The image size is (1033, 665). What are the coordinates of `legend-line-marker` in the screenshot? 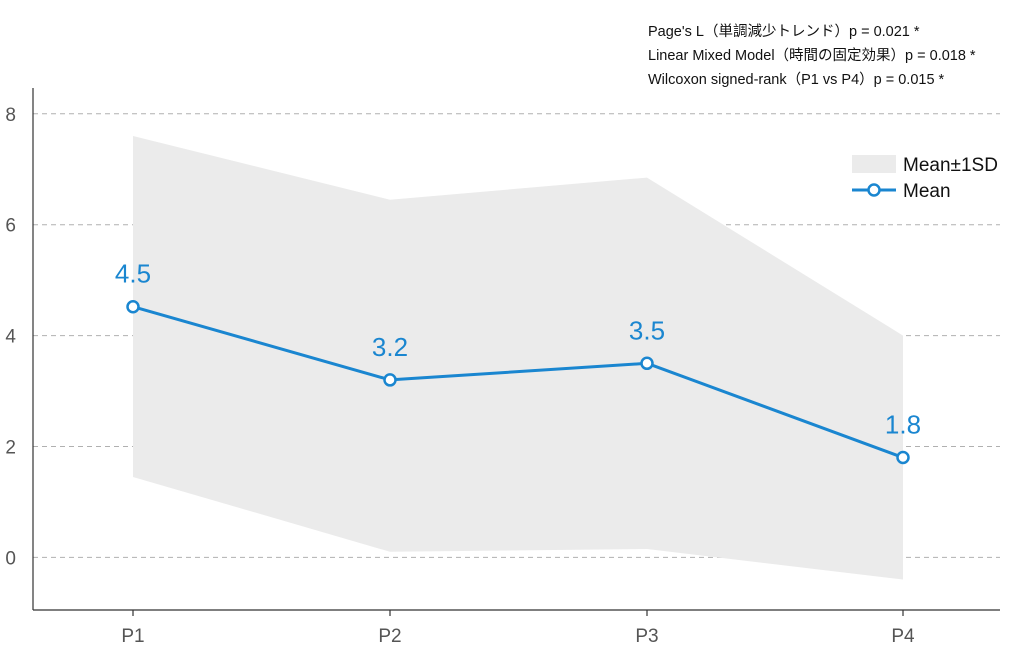 It's located at (874, 190).